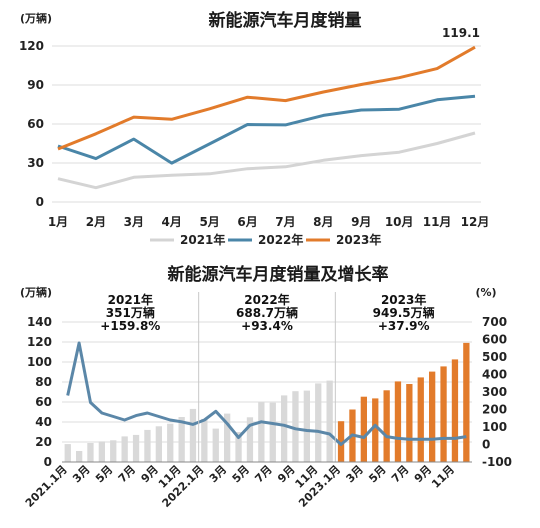 Image resolution: width=540 pixels, height=528 pixels. I want to click on chart1-x-tick-label: 7月, so click(285, 222).